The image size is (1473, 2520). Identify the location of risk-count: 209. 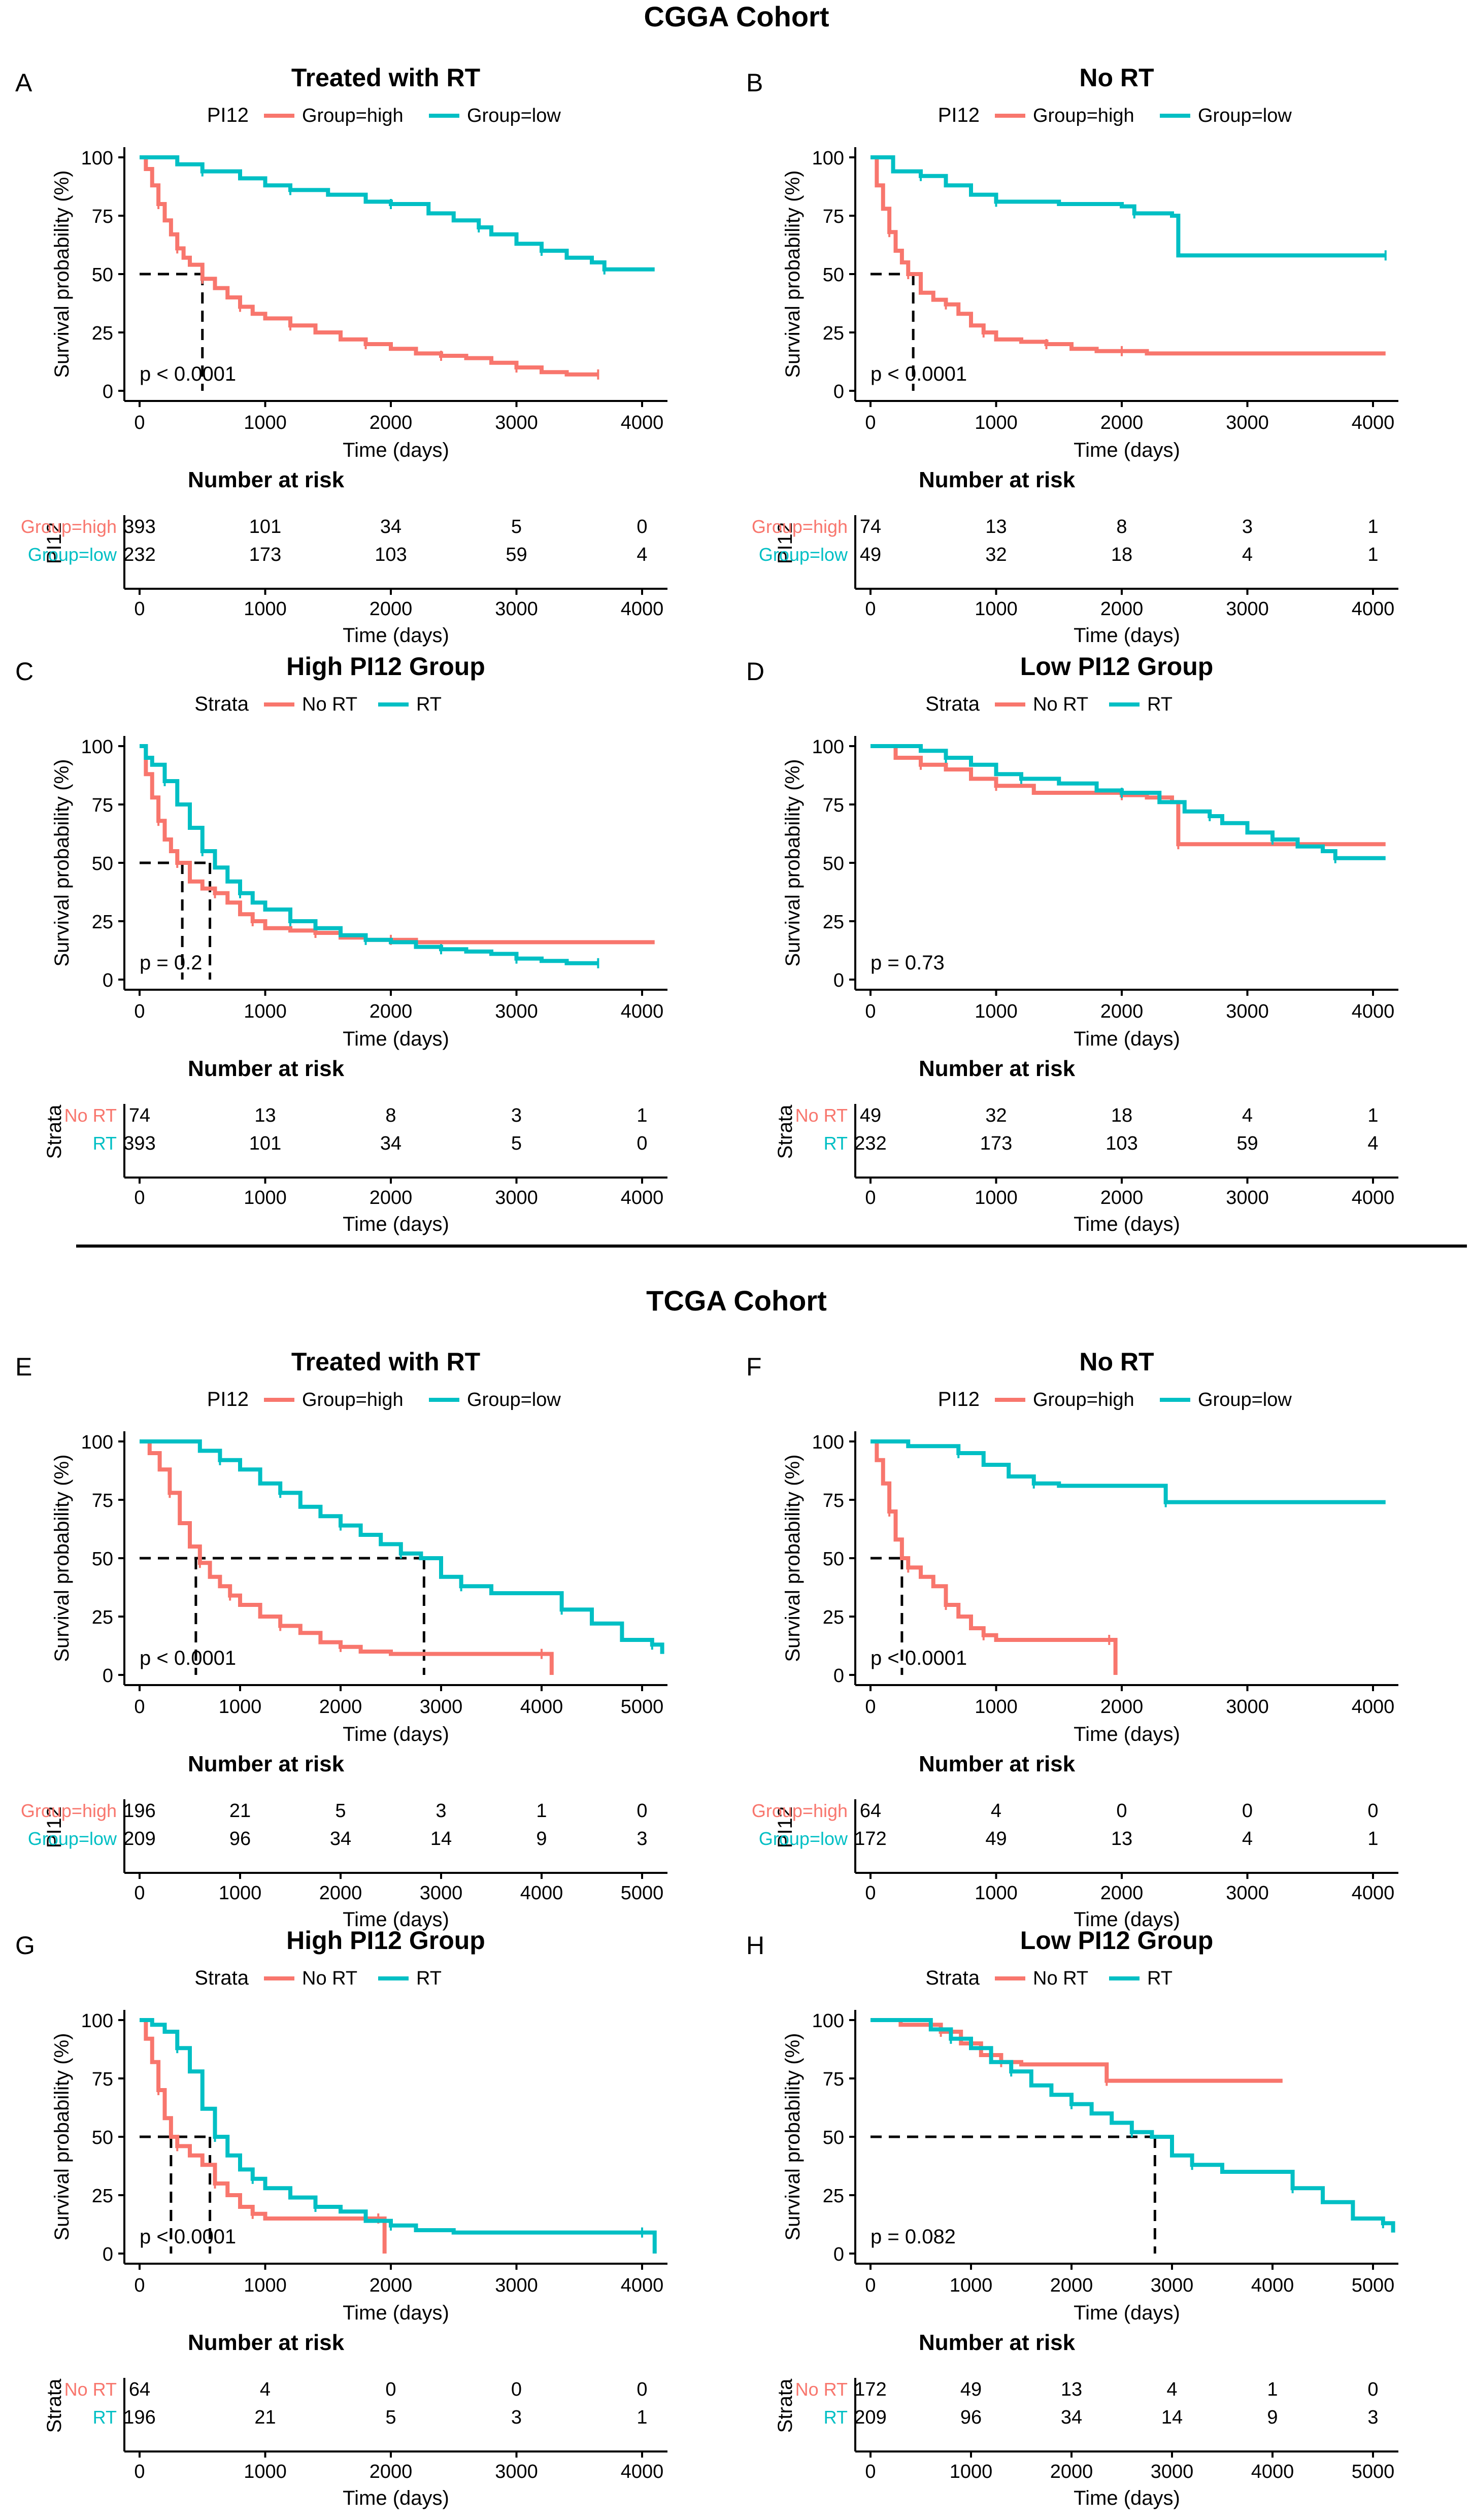
(139, 1839).